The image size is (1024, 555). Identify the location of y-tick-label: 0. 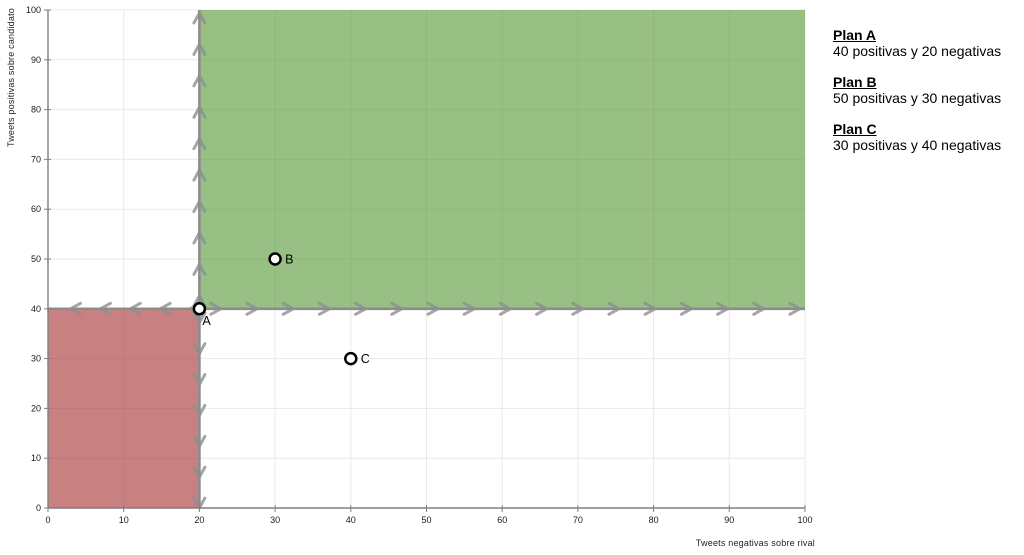
(38, 508).